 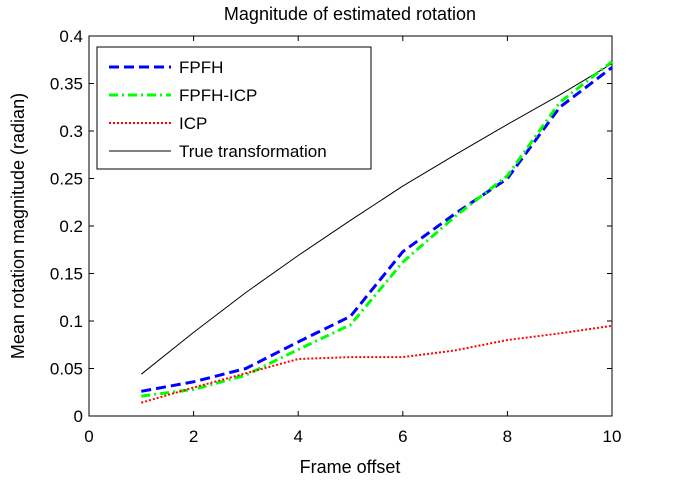 What do you see at coordinates (71, 36) in the screenshot?
I see `y-tick-label-8: 0.4` at bounding box center [71, 36].